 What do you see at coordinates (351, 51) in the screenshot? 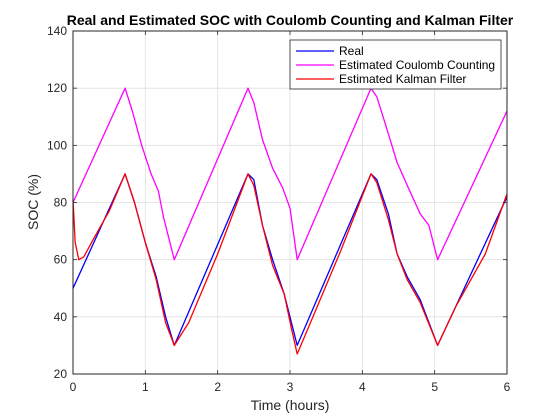
I see `legend-entry-real: Real` at bounding box center [351, 51].